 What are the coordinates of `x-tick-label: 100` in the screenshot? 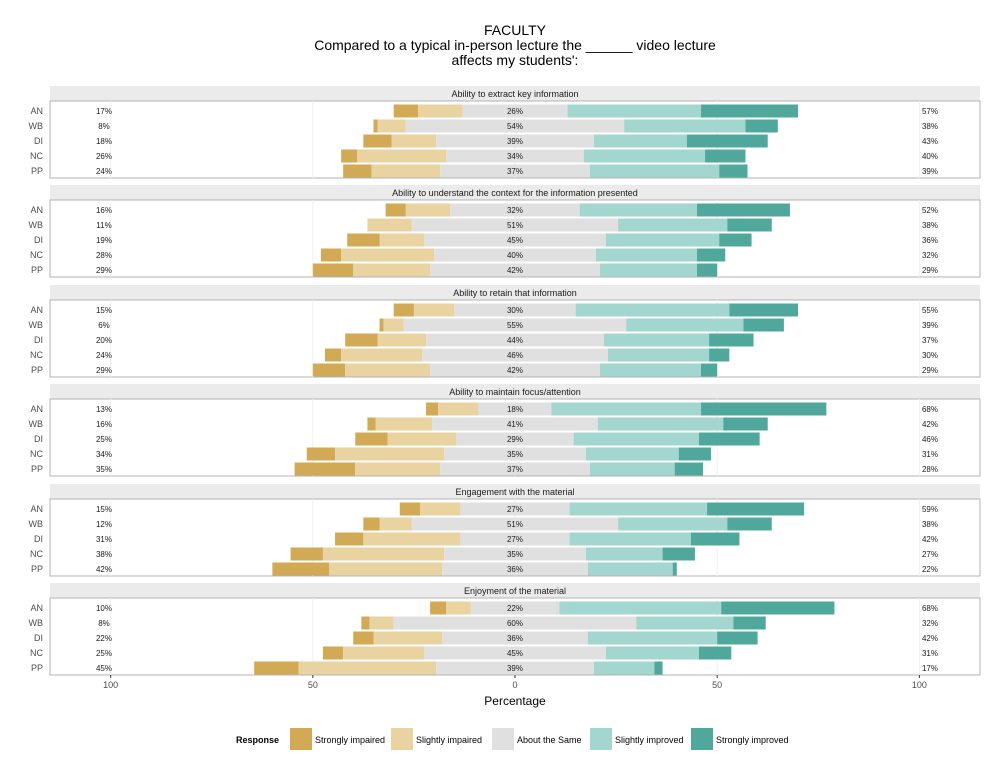 It's located at (919, 685).